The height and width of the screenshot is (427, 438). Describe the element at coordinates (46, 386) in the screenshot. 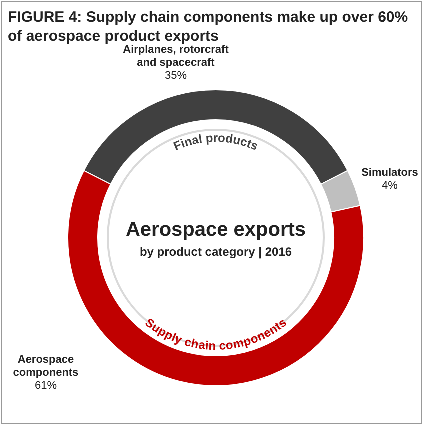

I see `data-label: 61%` at that location.